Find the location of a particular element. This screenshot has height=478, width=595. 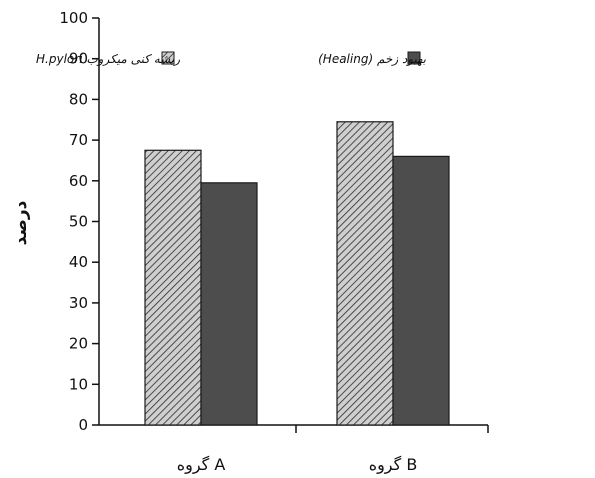

legend-label-solid: (Healing) بهبود زخم is located at coordinates (372, 59).